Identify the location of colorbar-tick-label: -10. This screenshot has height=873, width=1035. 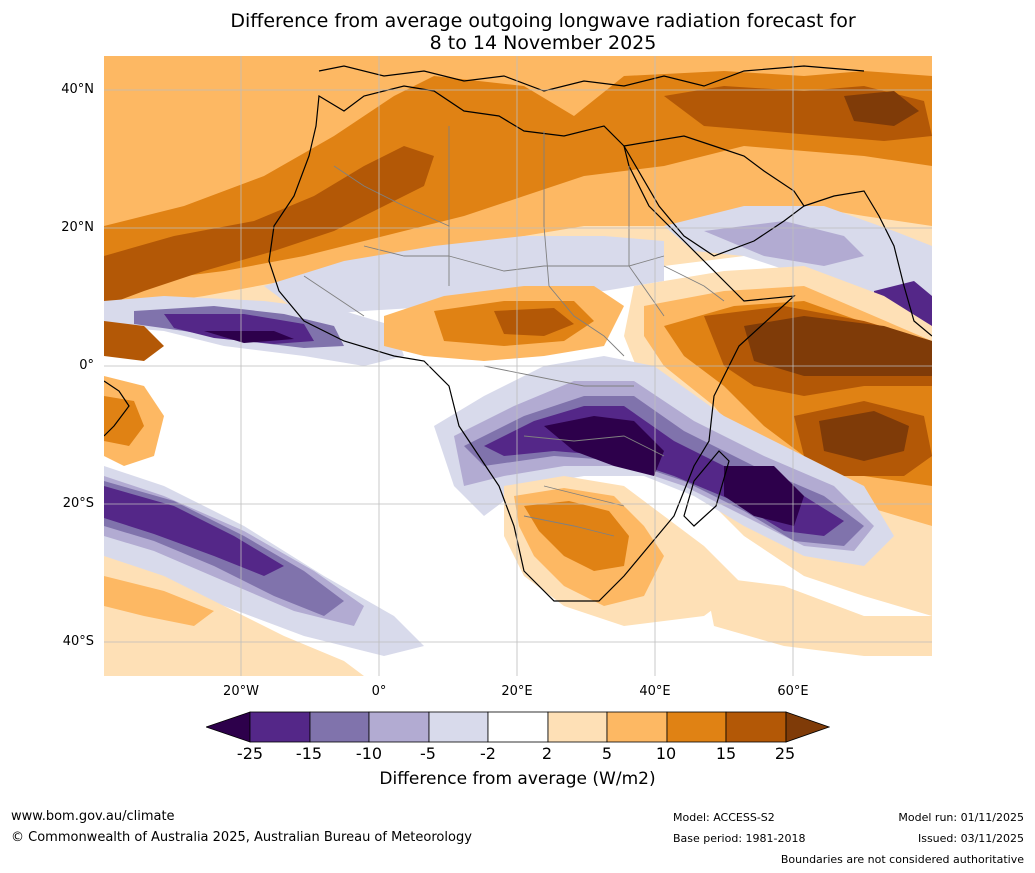
(369, 753).